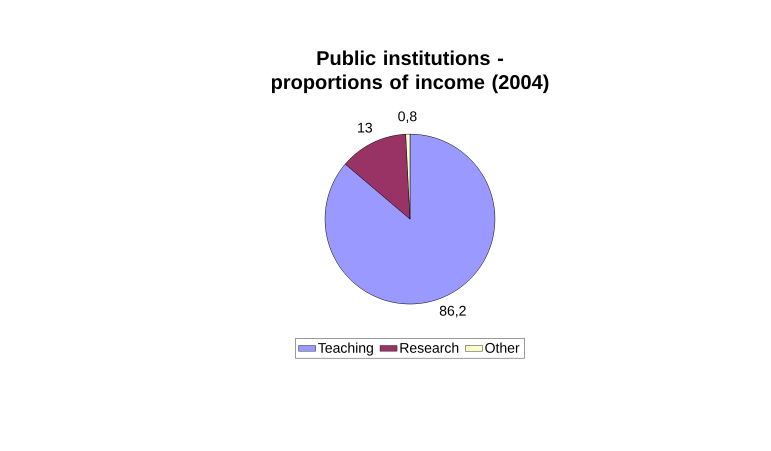  I want to click on legend-label: Other, so click(502, 347).